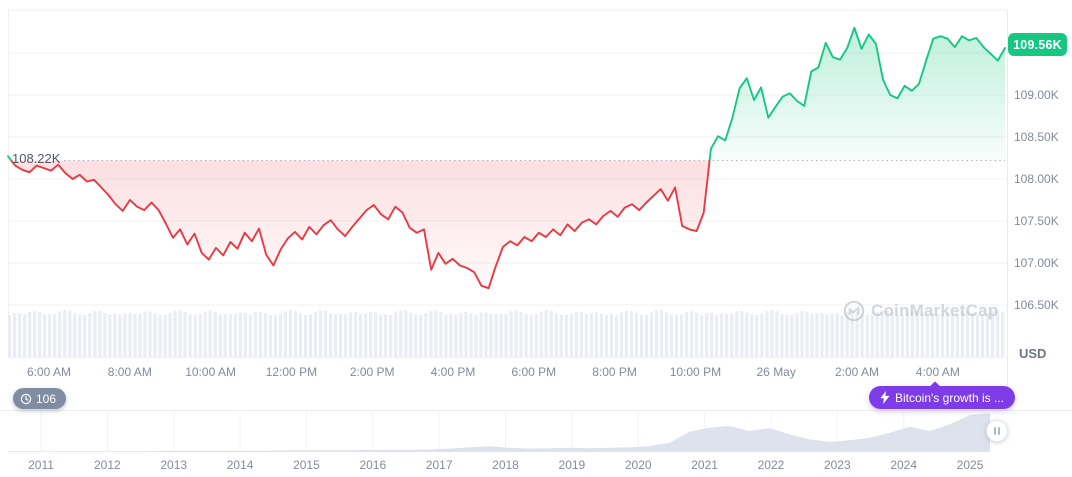 The height and width of the screenshot is (477, 1072). What do you see at coordinates (210, 372) in the screenshot?
I see `x-axis-label: 10:00 AM` at bounding box center [210, 372].